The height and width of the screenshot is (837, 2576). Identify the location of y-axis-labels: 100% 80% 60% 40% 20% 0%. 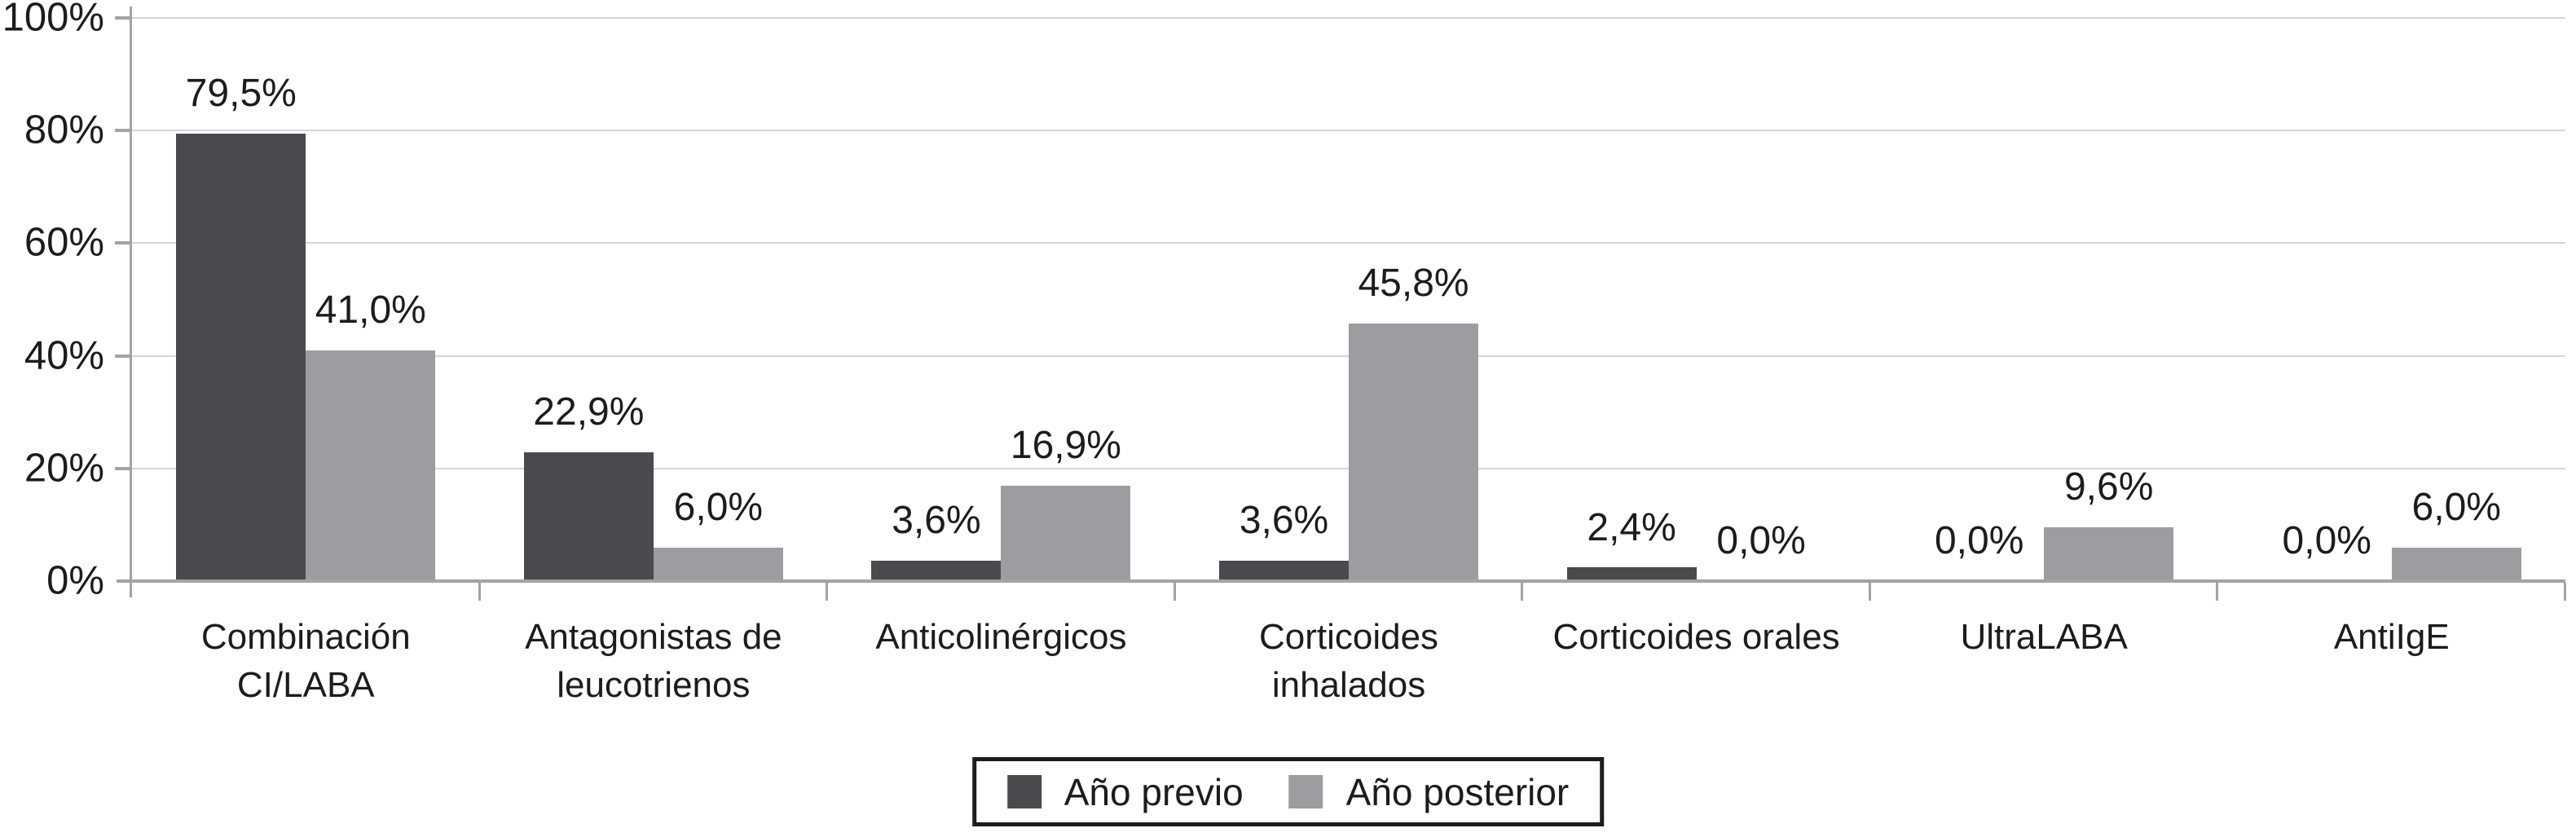
(52, 418).